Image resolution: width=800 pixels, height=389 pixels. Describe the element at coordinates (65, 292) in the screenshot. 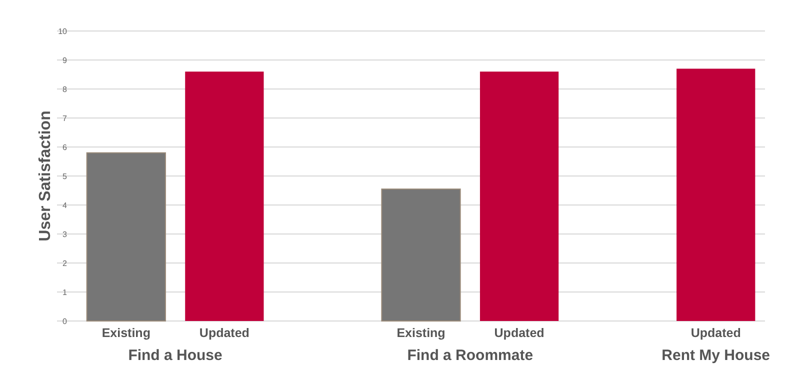

I see `y-tick-label: 1` at that location.